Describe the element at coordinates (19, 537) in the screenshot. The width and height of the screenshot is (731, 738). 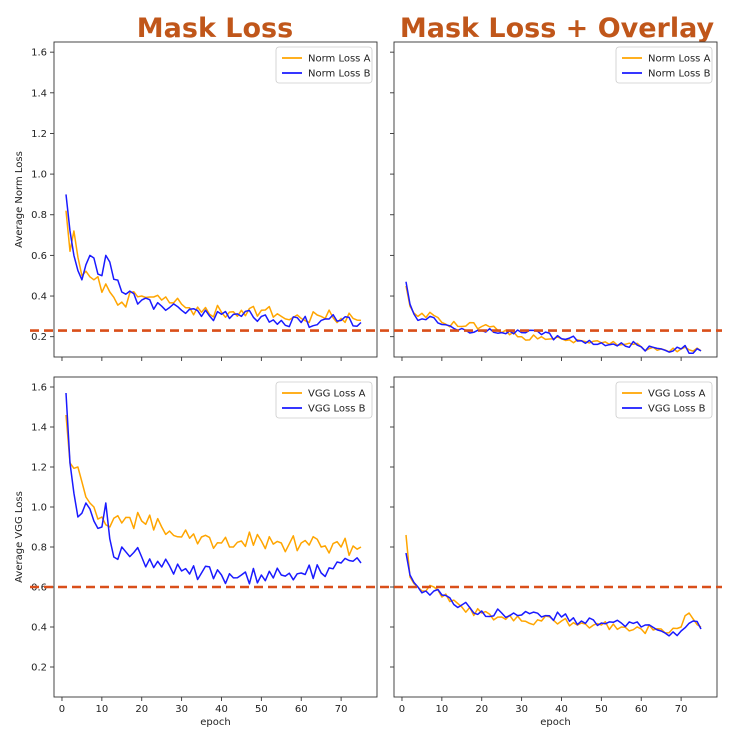
I see `y-axis-label: Average VGG Loss` at that location.